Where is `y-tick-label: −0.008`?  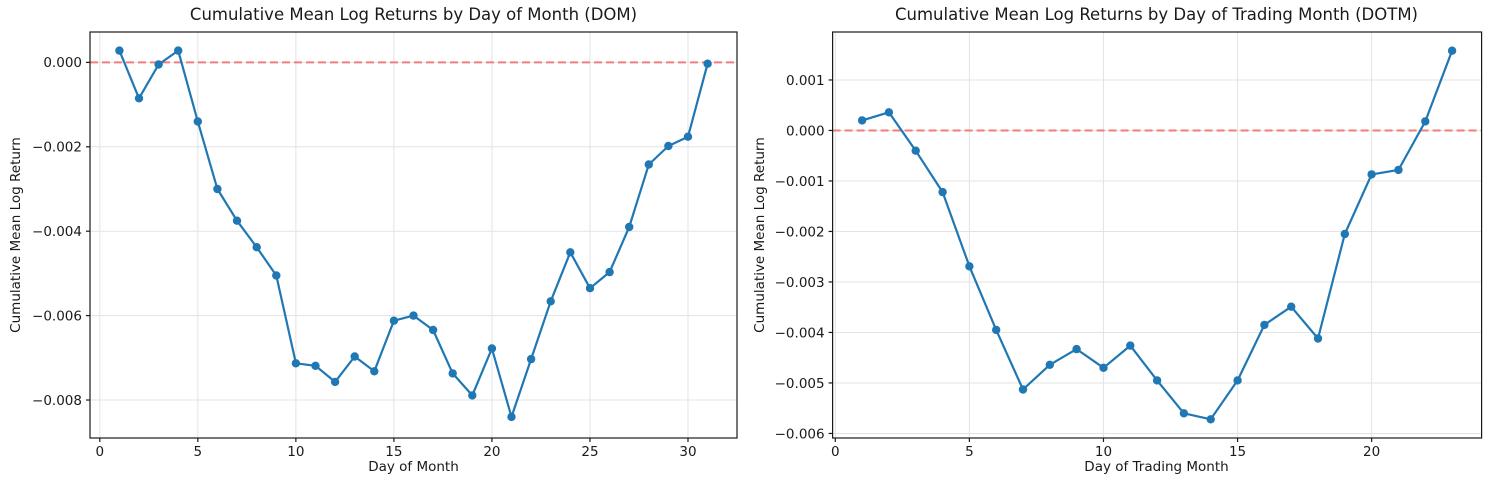 y-tick-label: −0.008 is located at coordinates (57, 401).